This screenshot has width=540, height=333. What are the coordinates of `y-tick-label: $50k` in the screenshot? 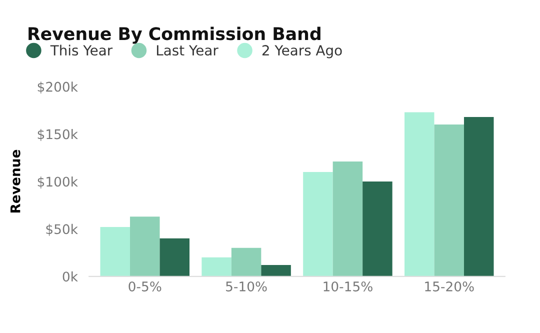 It's located at (62, 230).